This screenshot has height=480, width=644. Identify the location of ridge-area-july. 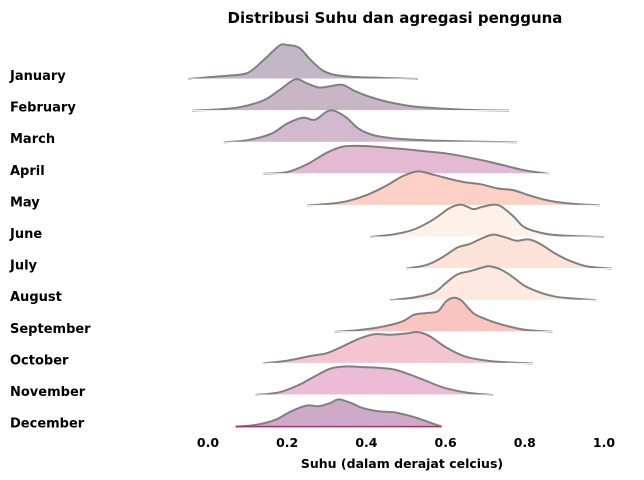
(509, 251).